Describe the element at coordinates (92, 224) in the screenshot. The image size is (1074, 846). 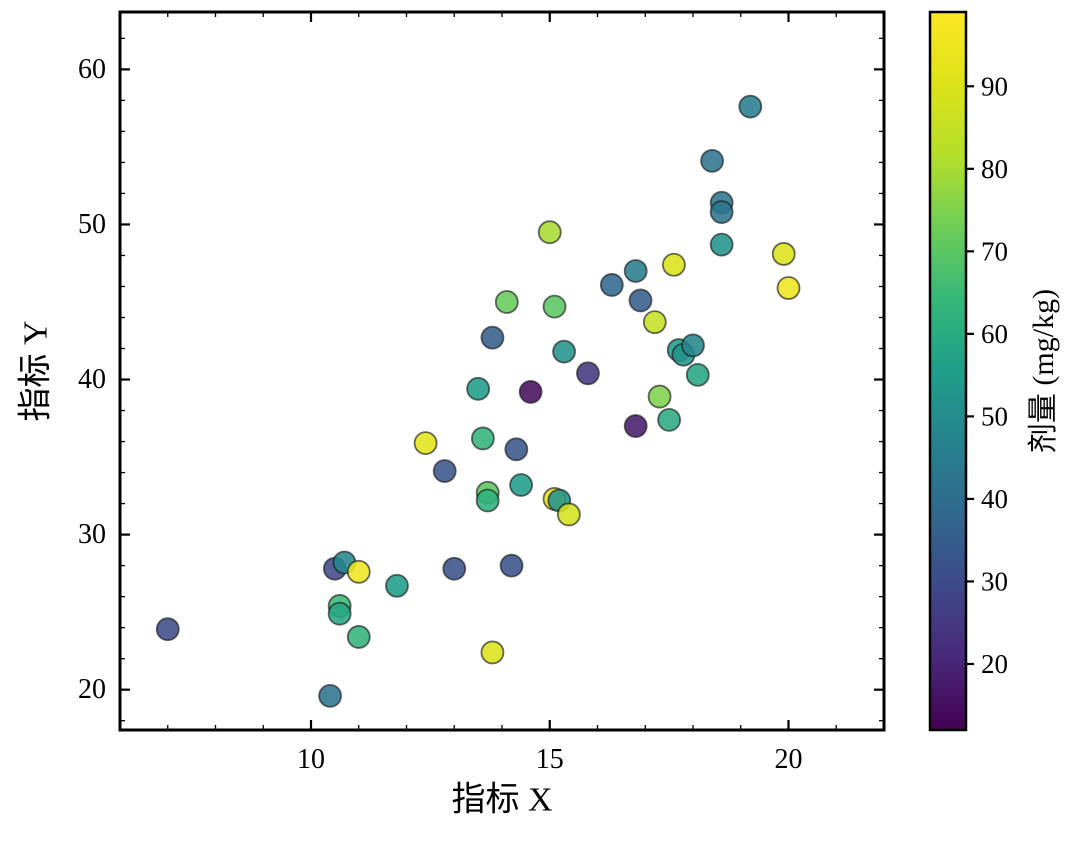
I see `y-tick-label: 50` at that location.